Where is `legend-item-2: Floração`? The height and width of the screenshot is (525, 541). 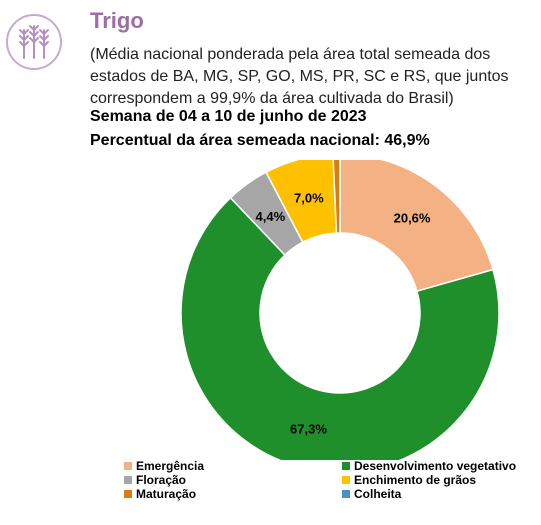 legend-item-2: Floração is located at coordinates (155, 480).